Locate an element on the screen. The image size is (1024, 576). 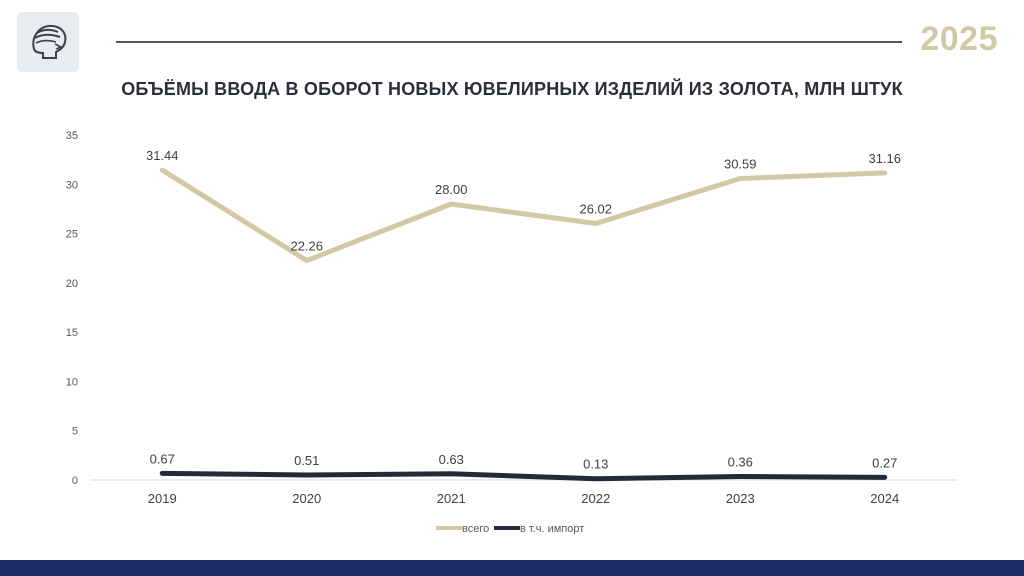
logo is located at coordinates (48, 42).